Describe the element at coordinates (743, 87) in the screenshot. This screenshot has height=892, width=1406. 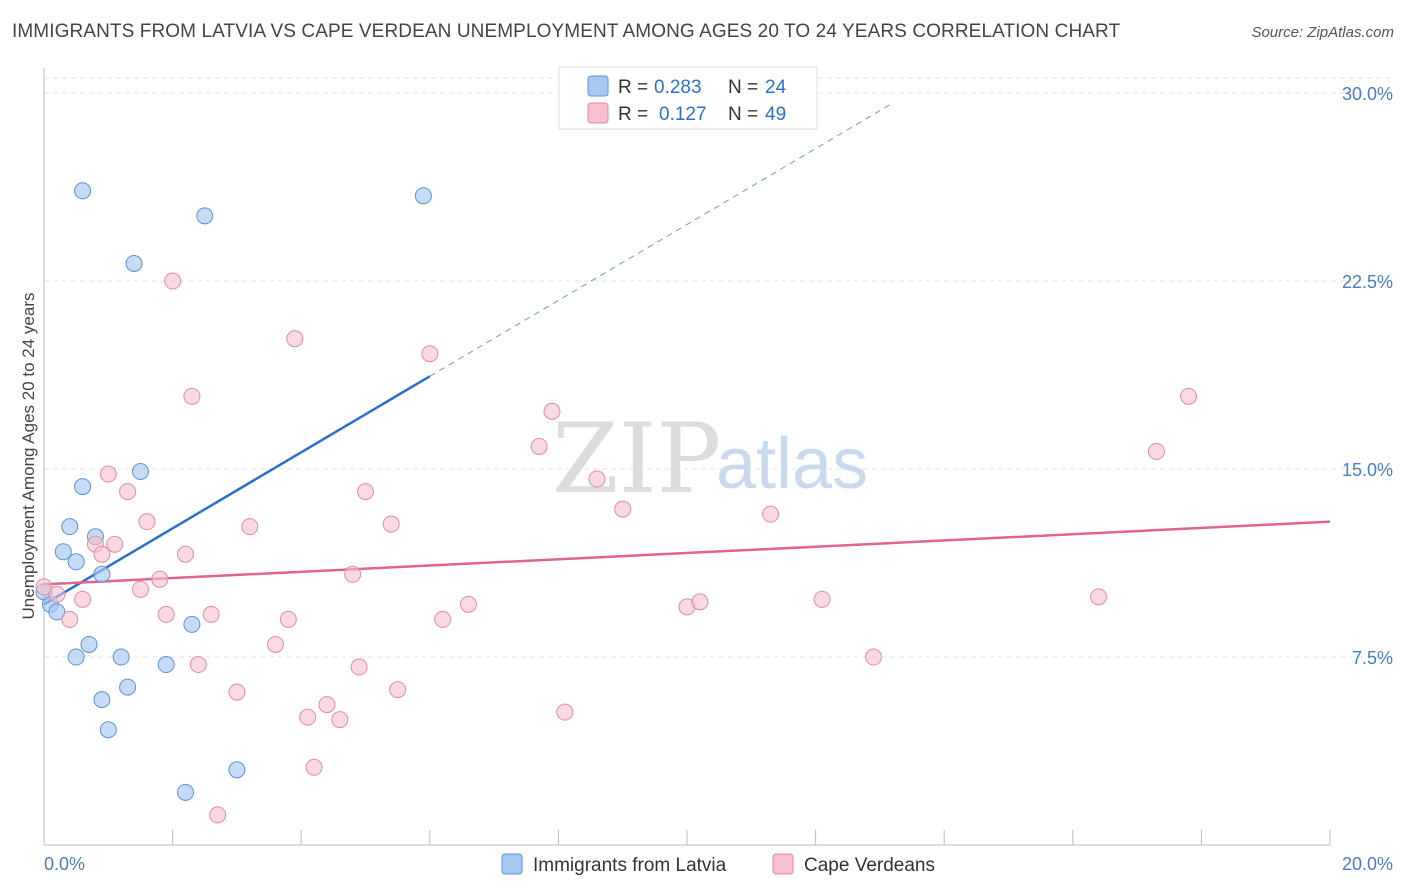
I see `legend-blue-n-label: N =` at that location.